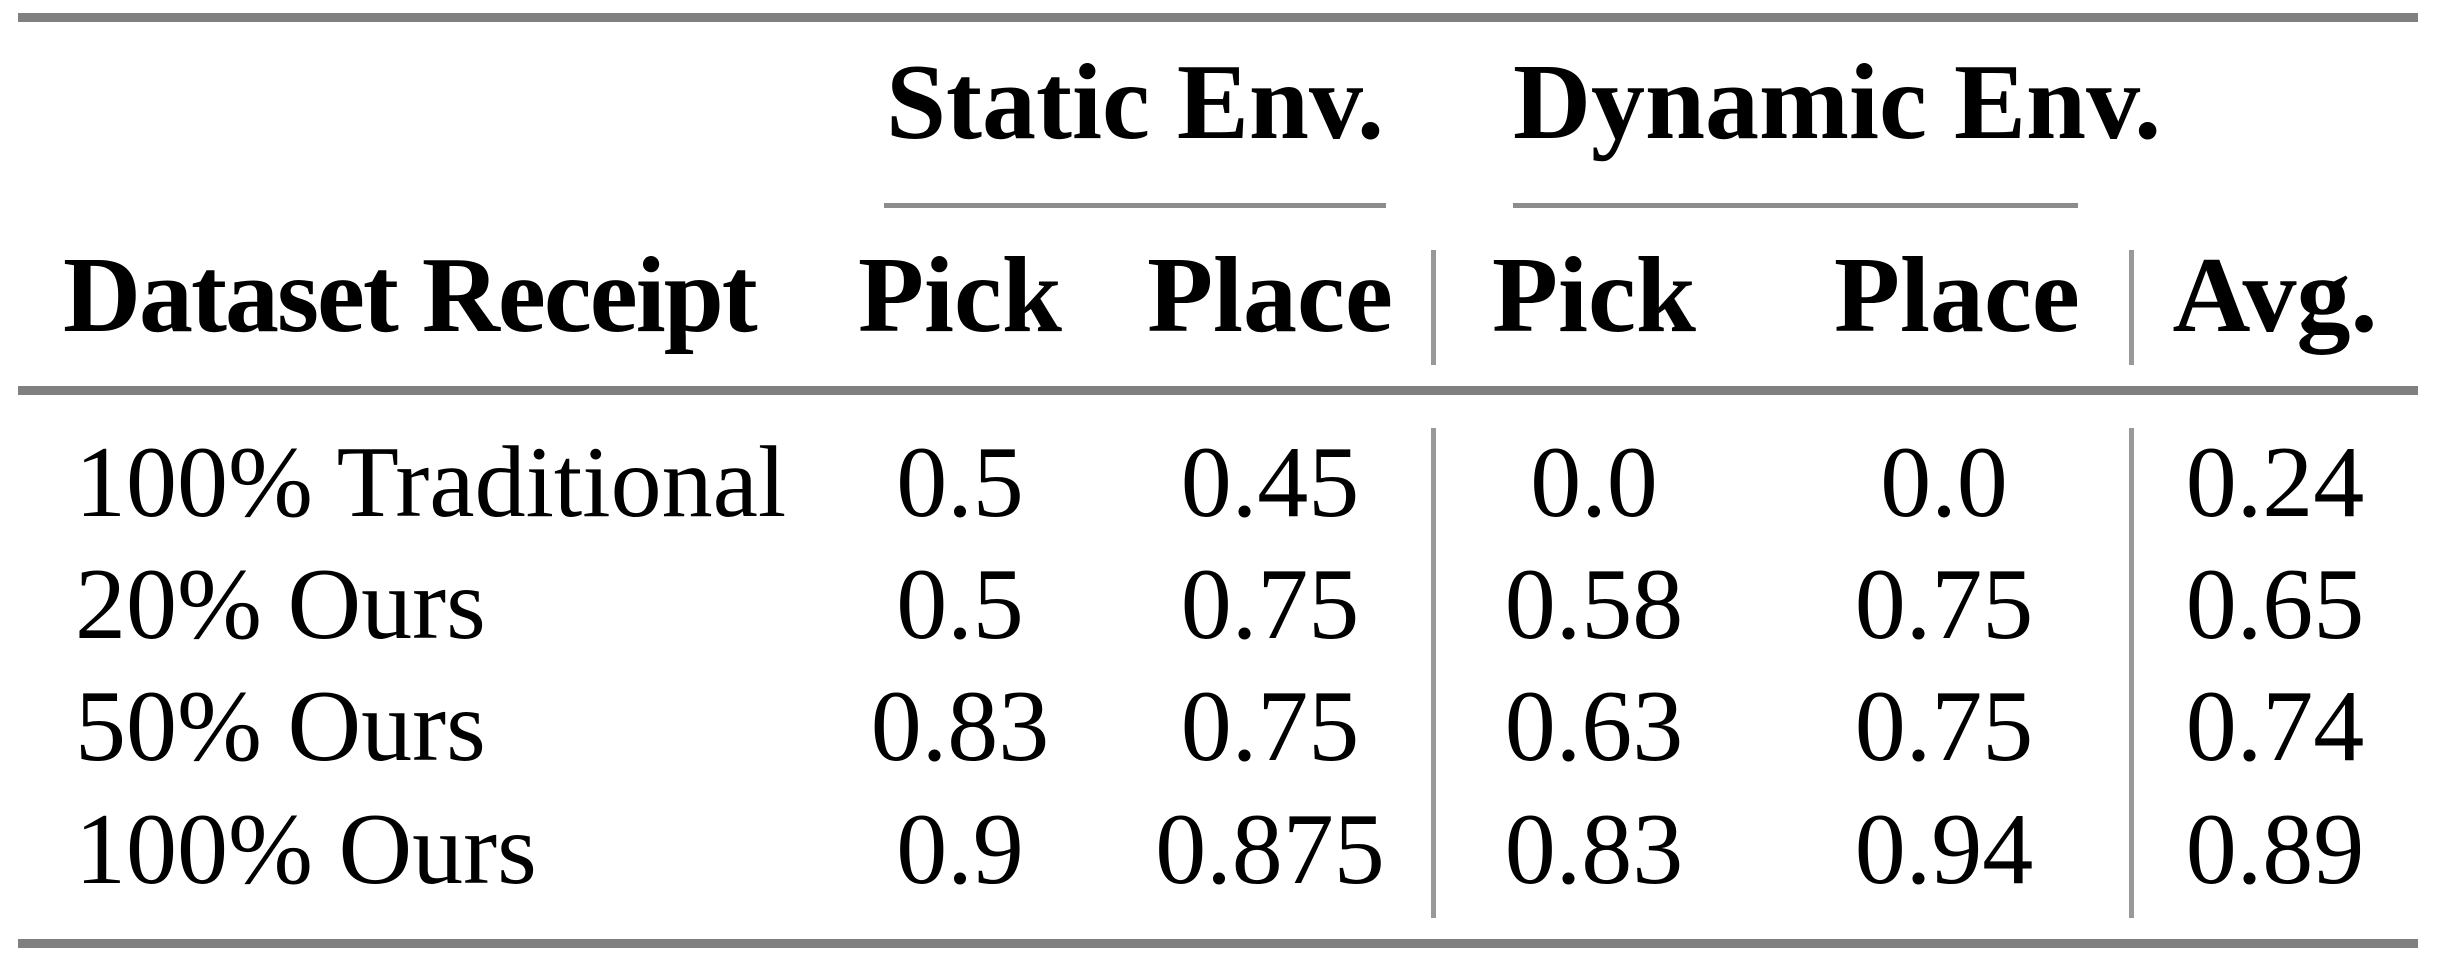 This screenshot has width=2440, height=966. What do you see at coordinates (280, 604) in the screenshot?
I see `row-label: 20% Ours` at bounding box center [280, 604].